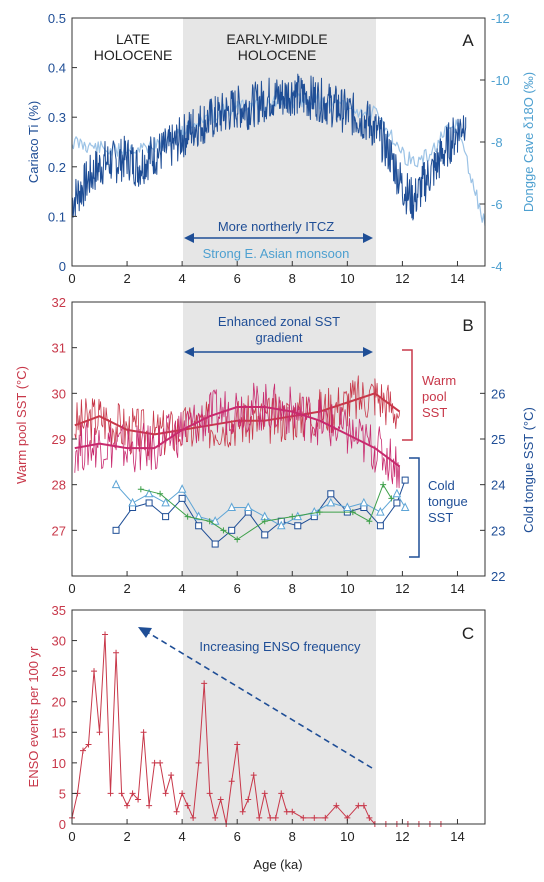  What do you see at coordinates (276, 226) in the screenshot?
I see `itcz-annotation: More northerly ITCZ` at bounding box center [276, 226].